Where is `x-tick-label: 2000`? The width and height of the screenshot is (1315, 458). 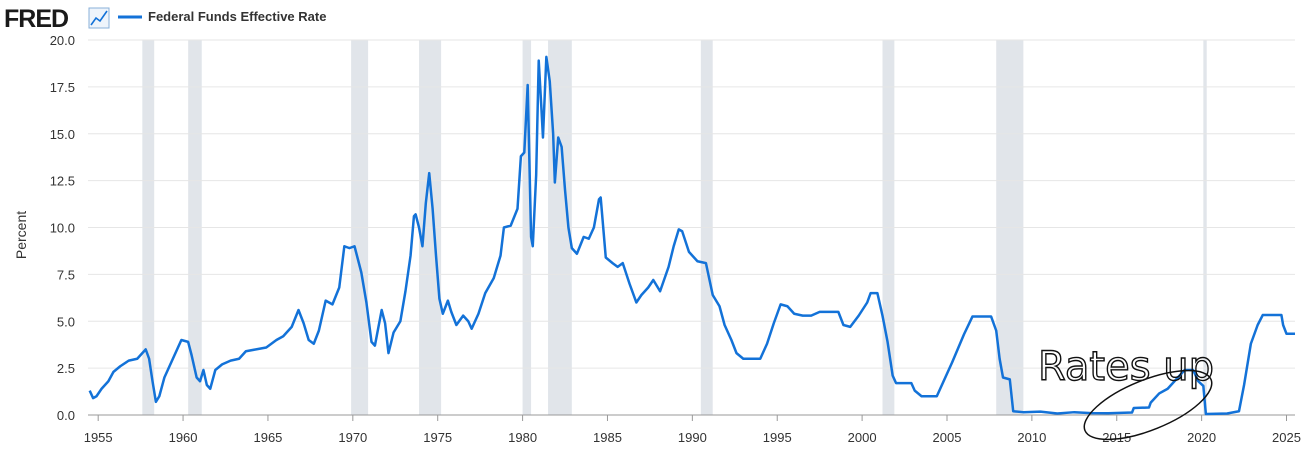 x-tick-label: 2000 is located at coordinates (862, 437).